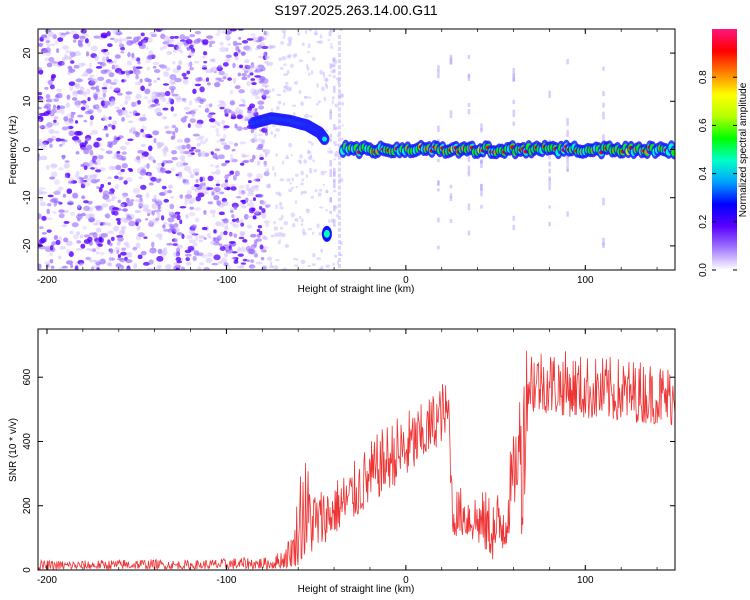 Image resolution: width=750 pixels, height=600 pixels. I want to click on colorbar-gradient, so click(724, 149).